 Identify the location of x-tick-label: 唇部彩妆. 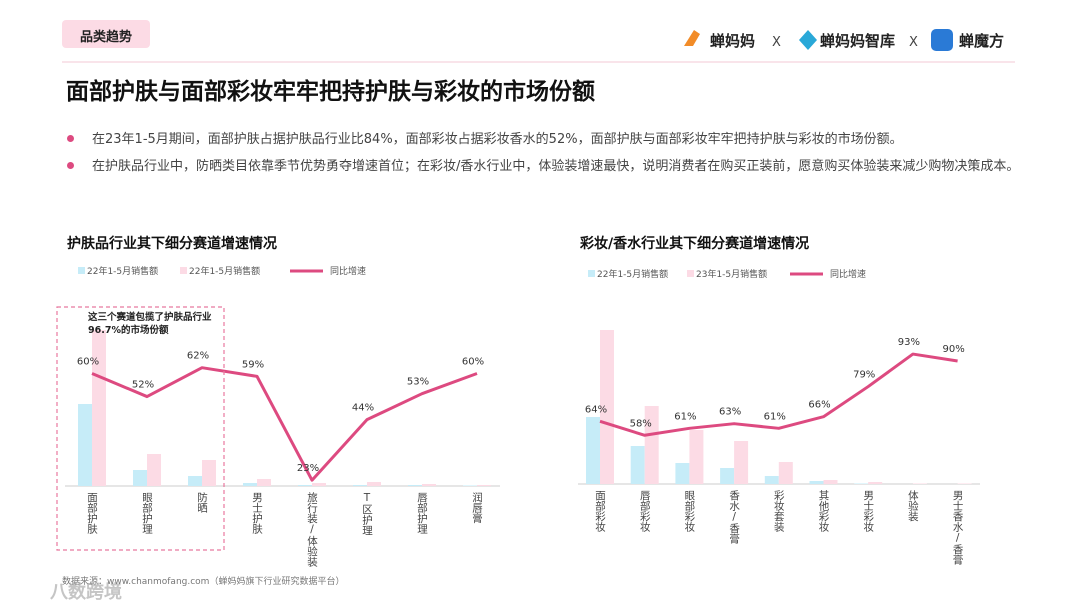
(645, 511).